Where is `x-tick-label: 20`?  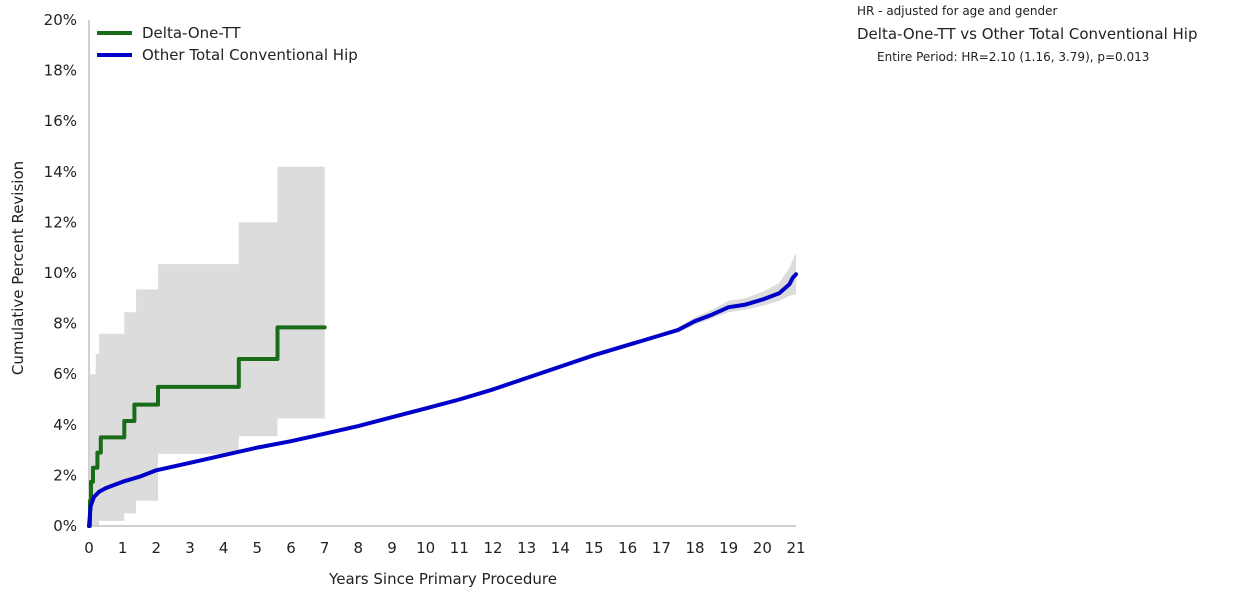 x-tick-label: 20 is located at coordinates (762, 548).